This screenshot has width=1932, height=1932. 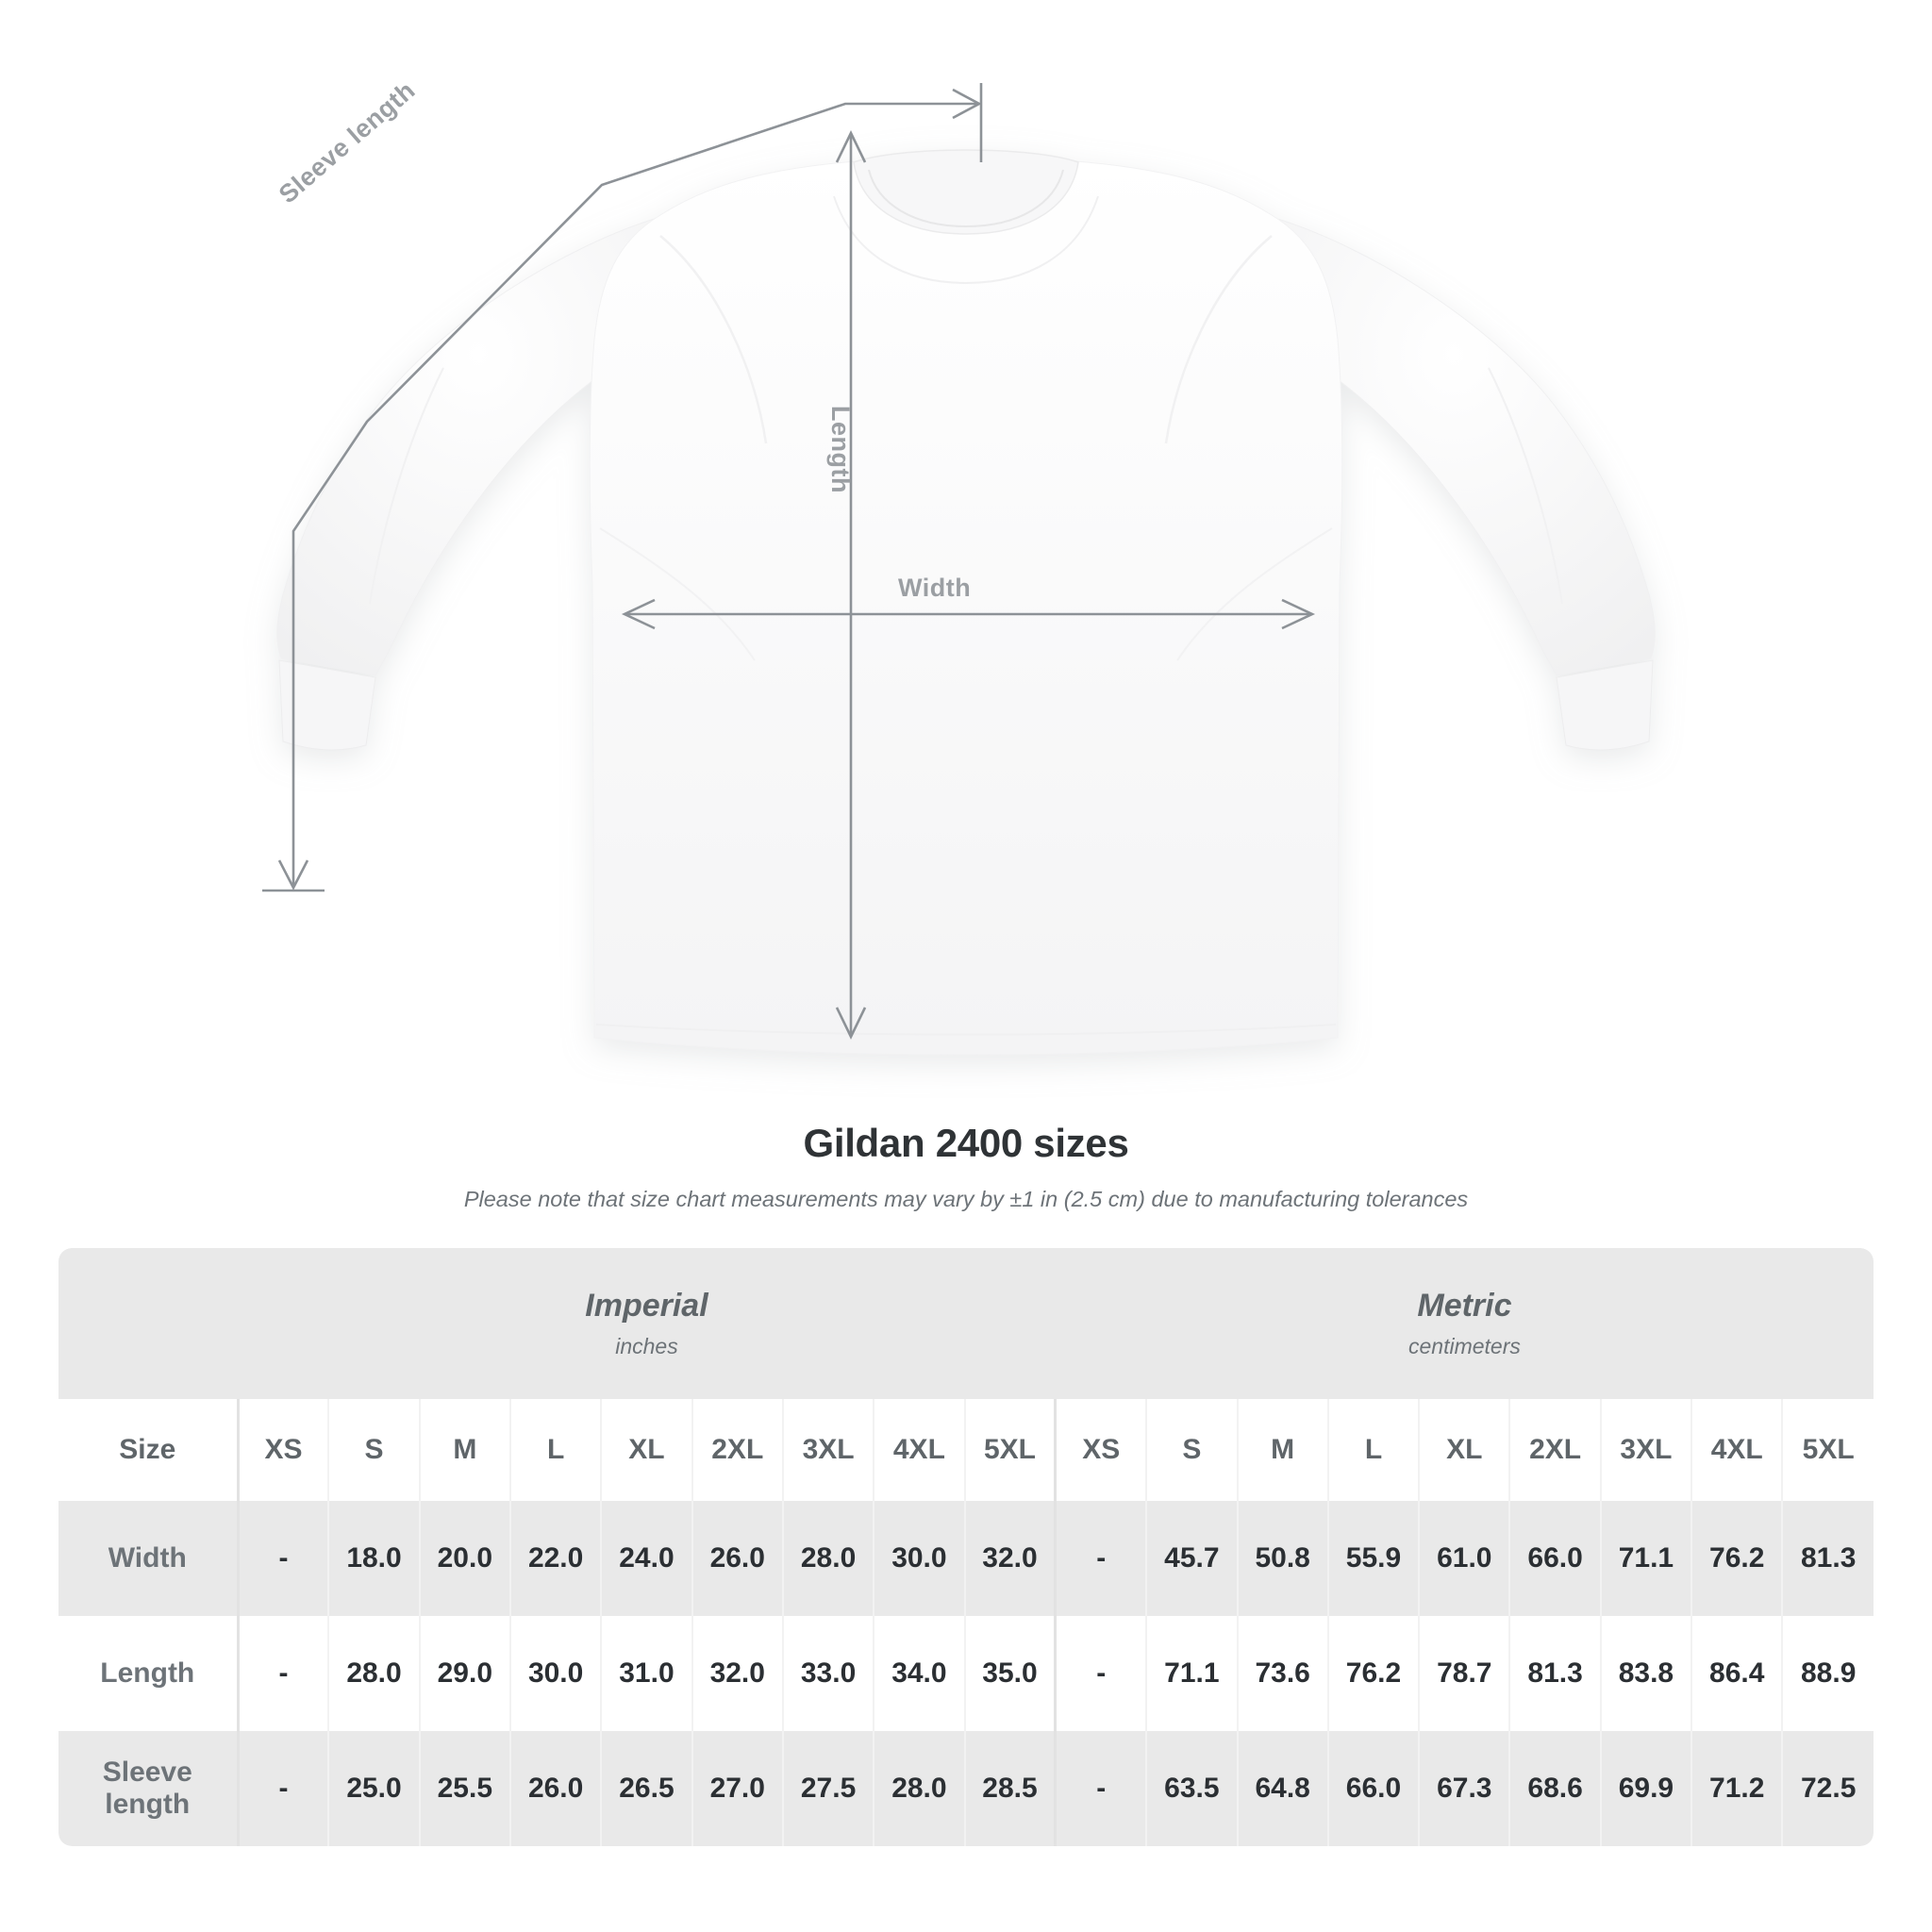 I want to click on size-header-metric-s: S, so click(x=1191, y=1450).